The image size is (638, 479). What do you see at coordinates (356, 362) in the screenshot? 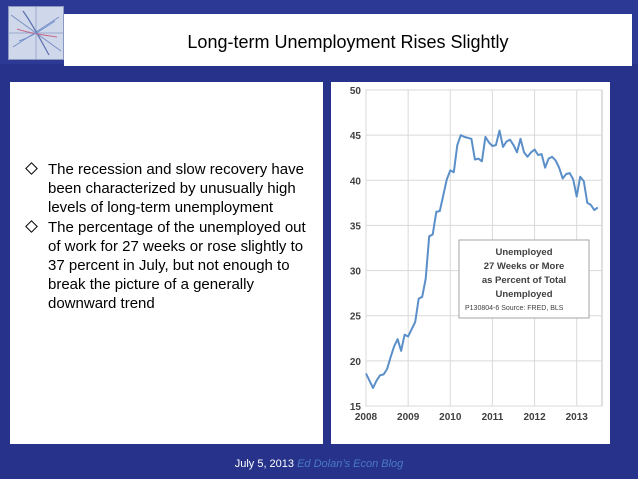
I see `y-tick-label: 20` at bounding box center [356, 362].